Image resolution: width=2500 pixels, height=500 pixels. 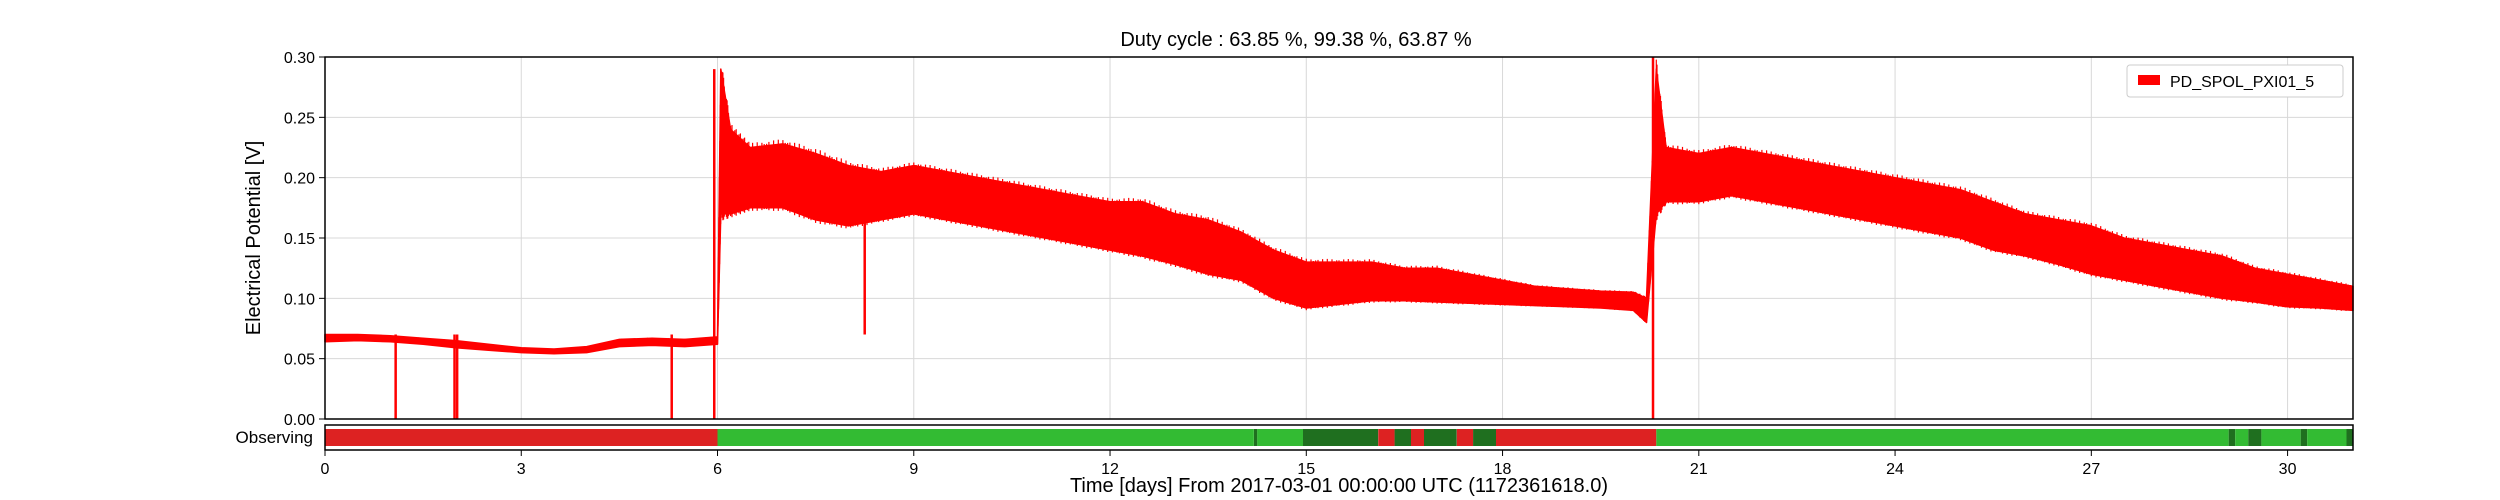 I want to click on legend: PD_SPOL_PXI01_5, so click(x=2235, y=81).